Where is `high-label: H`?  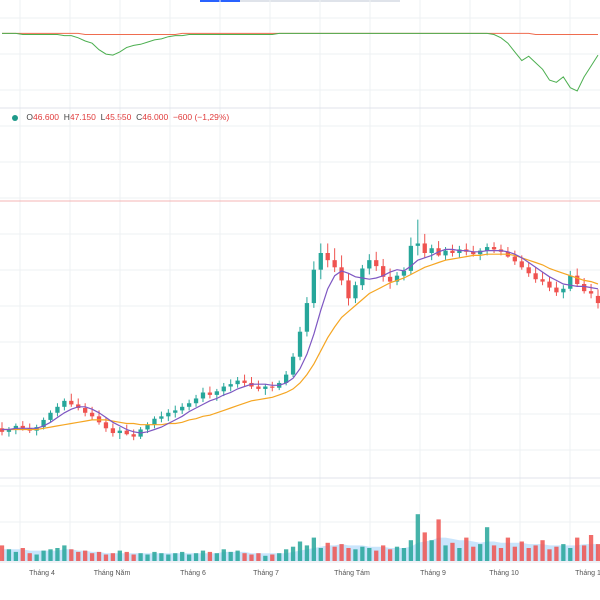 high-label: H is located at coordinates (66, 117).